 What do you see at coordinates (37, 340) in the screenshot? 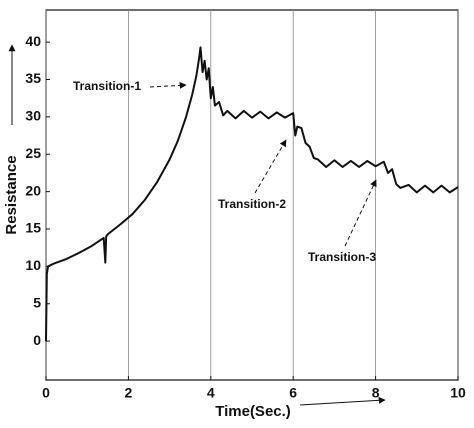
I see `y-tick-label: 0` at bounding box center [37, 340].